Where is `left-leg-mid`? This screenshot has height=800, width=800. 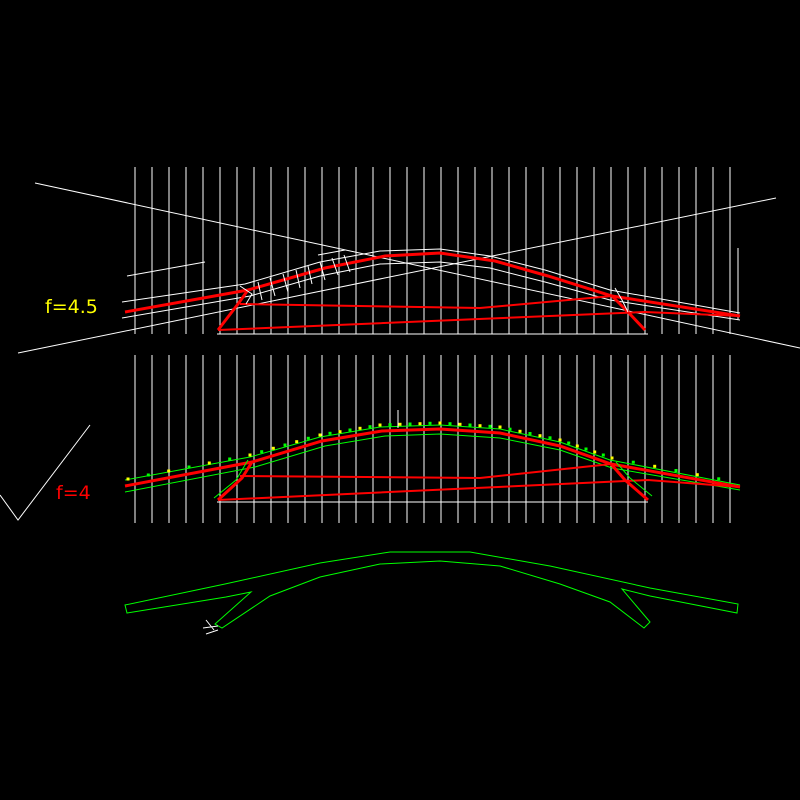 left-leg-mid is located at coordinates (235, 481).